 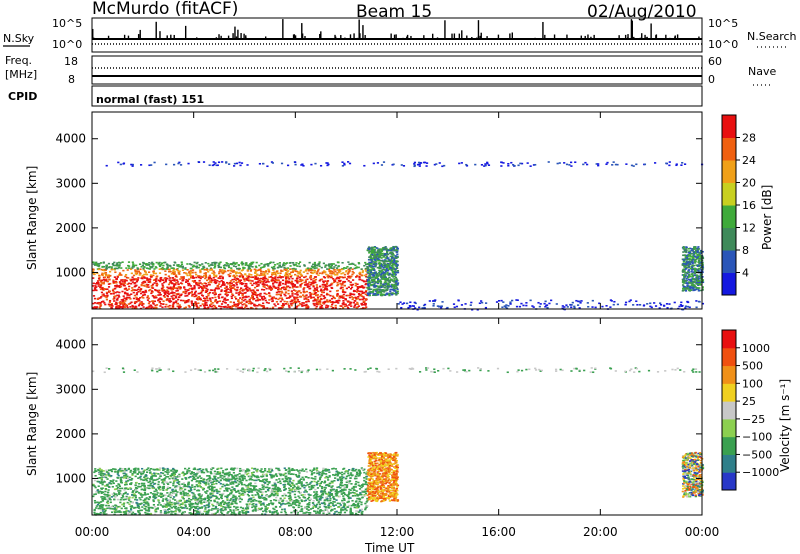 I want to click on nsky-tick-top: 10^5, so click(x=67, y=23).